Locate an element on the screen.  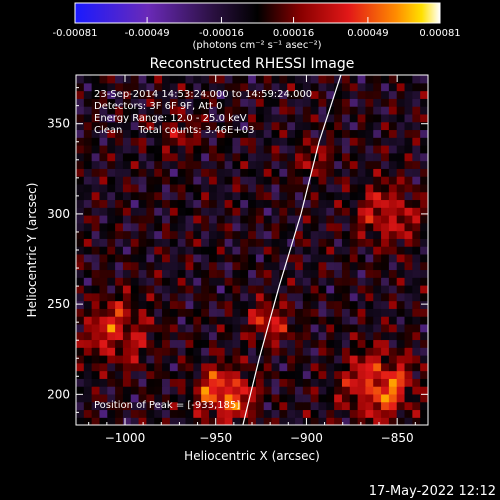
timestamp: 17-May-2022 12:12 is located at coordinates (432, 491).